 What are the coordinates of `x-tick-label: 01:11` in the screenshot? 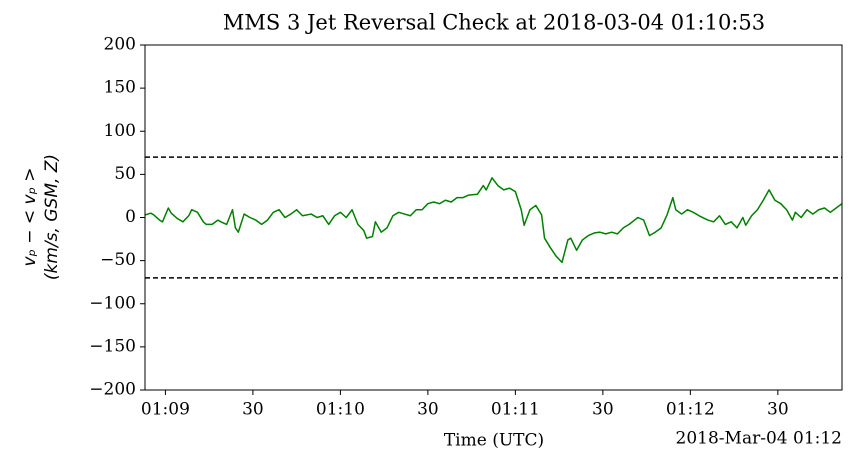 It's located at (515, 410).